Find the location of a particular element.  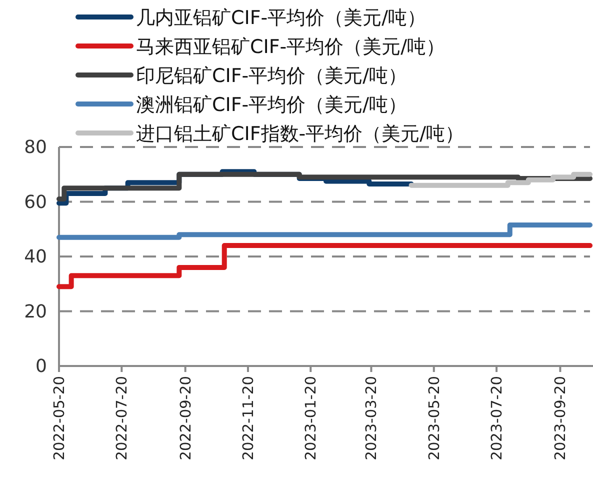

x-tick-label: 2023-09-20 is located at coordinates (561, 418).